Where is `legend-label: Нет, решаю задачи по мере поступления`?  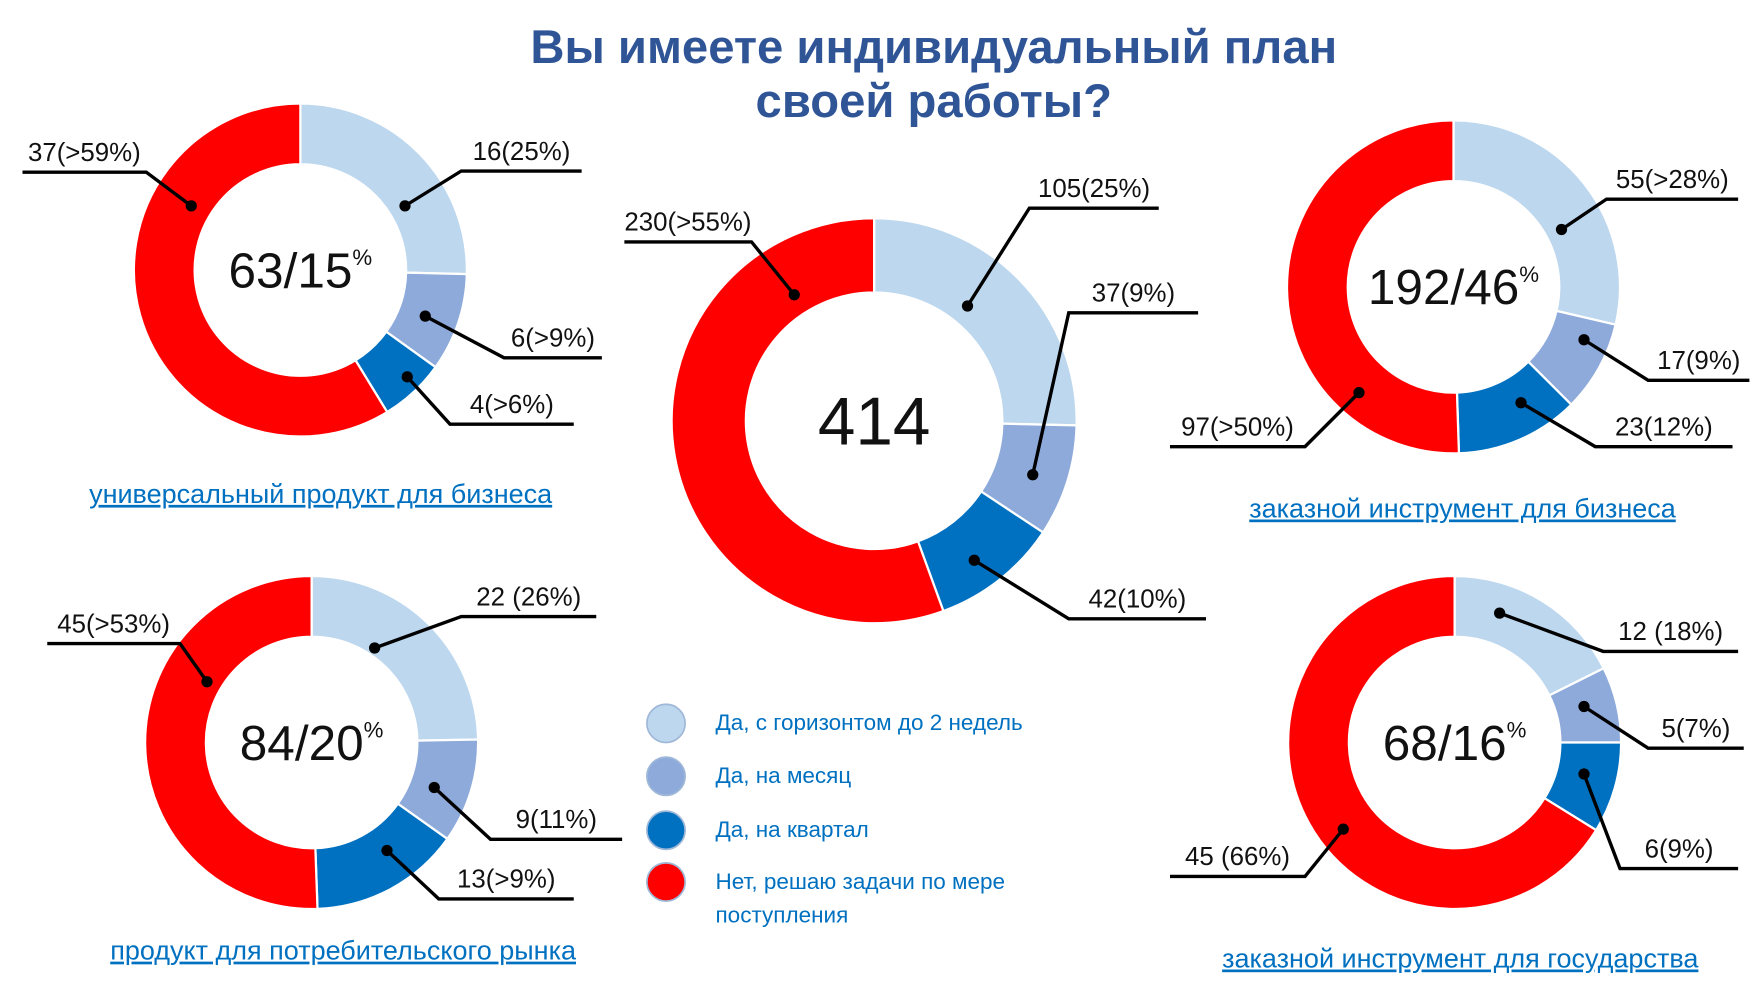 legend-label: Нет, решаю задачи по мере поступления is located at coordinates (860, 899).